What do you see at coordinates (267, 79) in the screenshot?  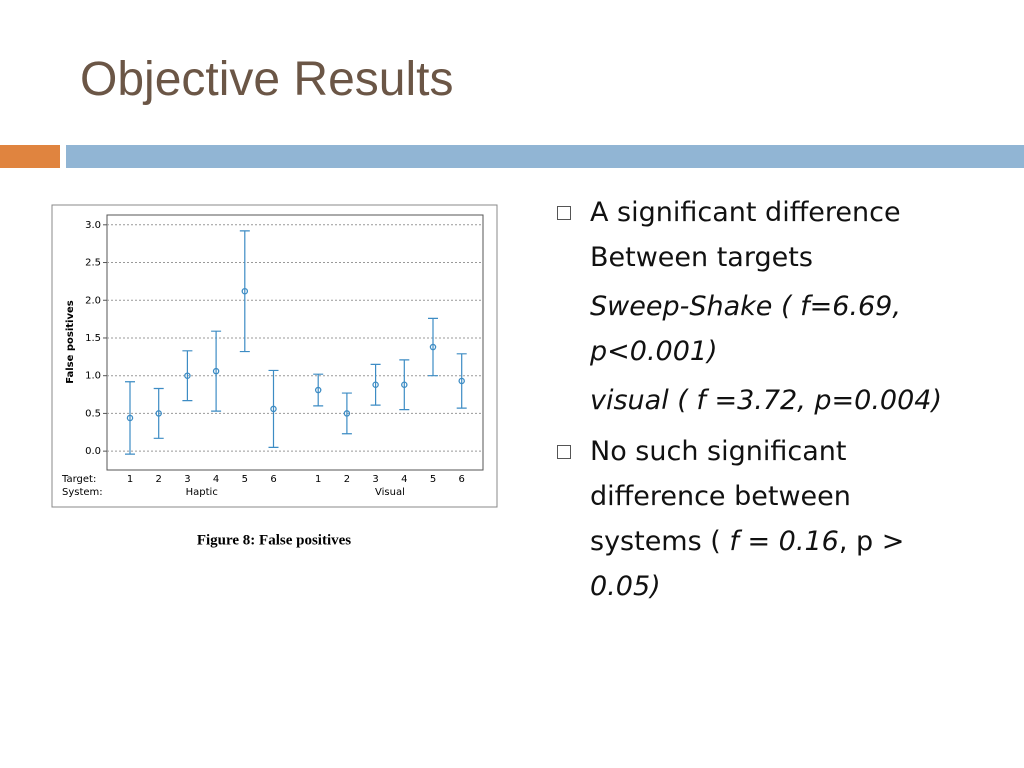 I see `slide-title: Objective Results` at bounding box center [267, 79].